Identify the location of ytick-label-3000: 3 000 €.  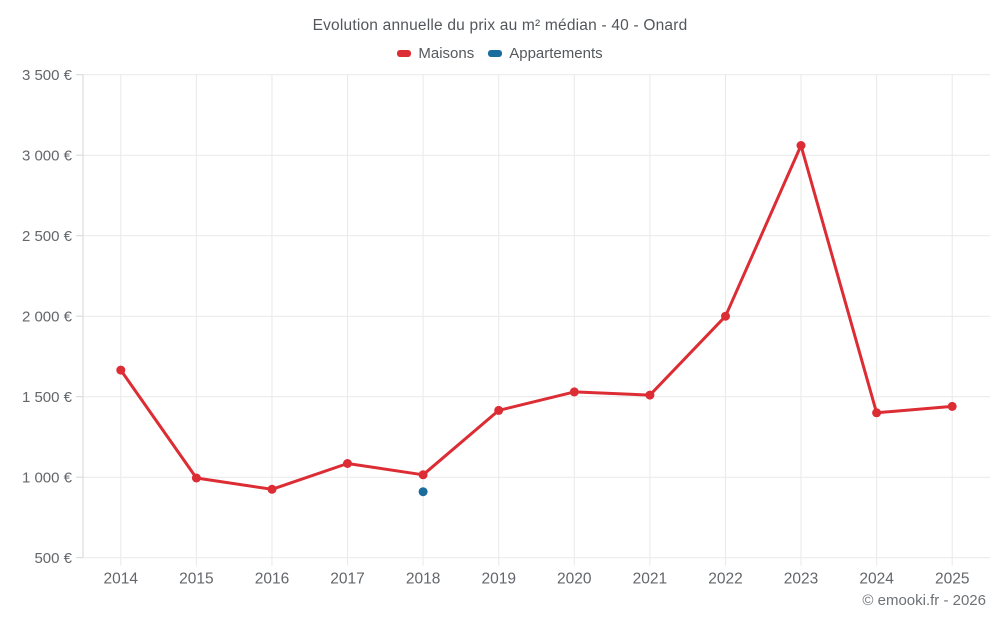
(47, 155).